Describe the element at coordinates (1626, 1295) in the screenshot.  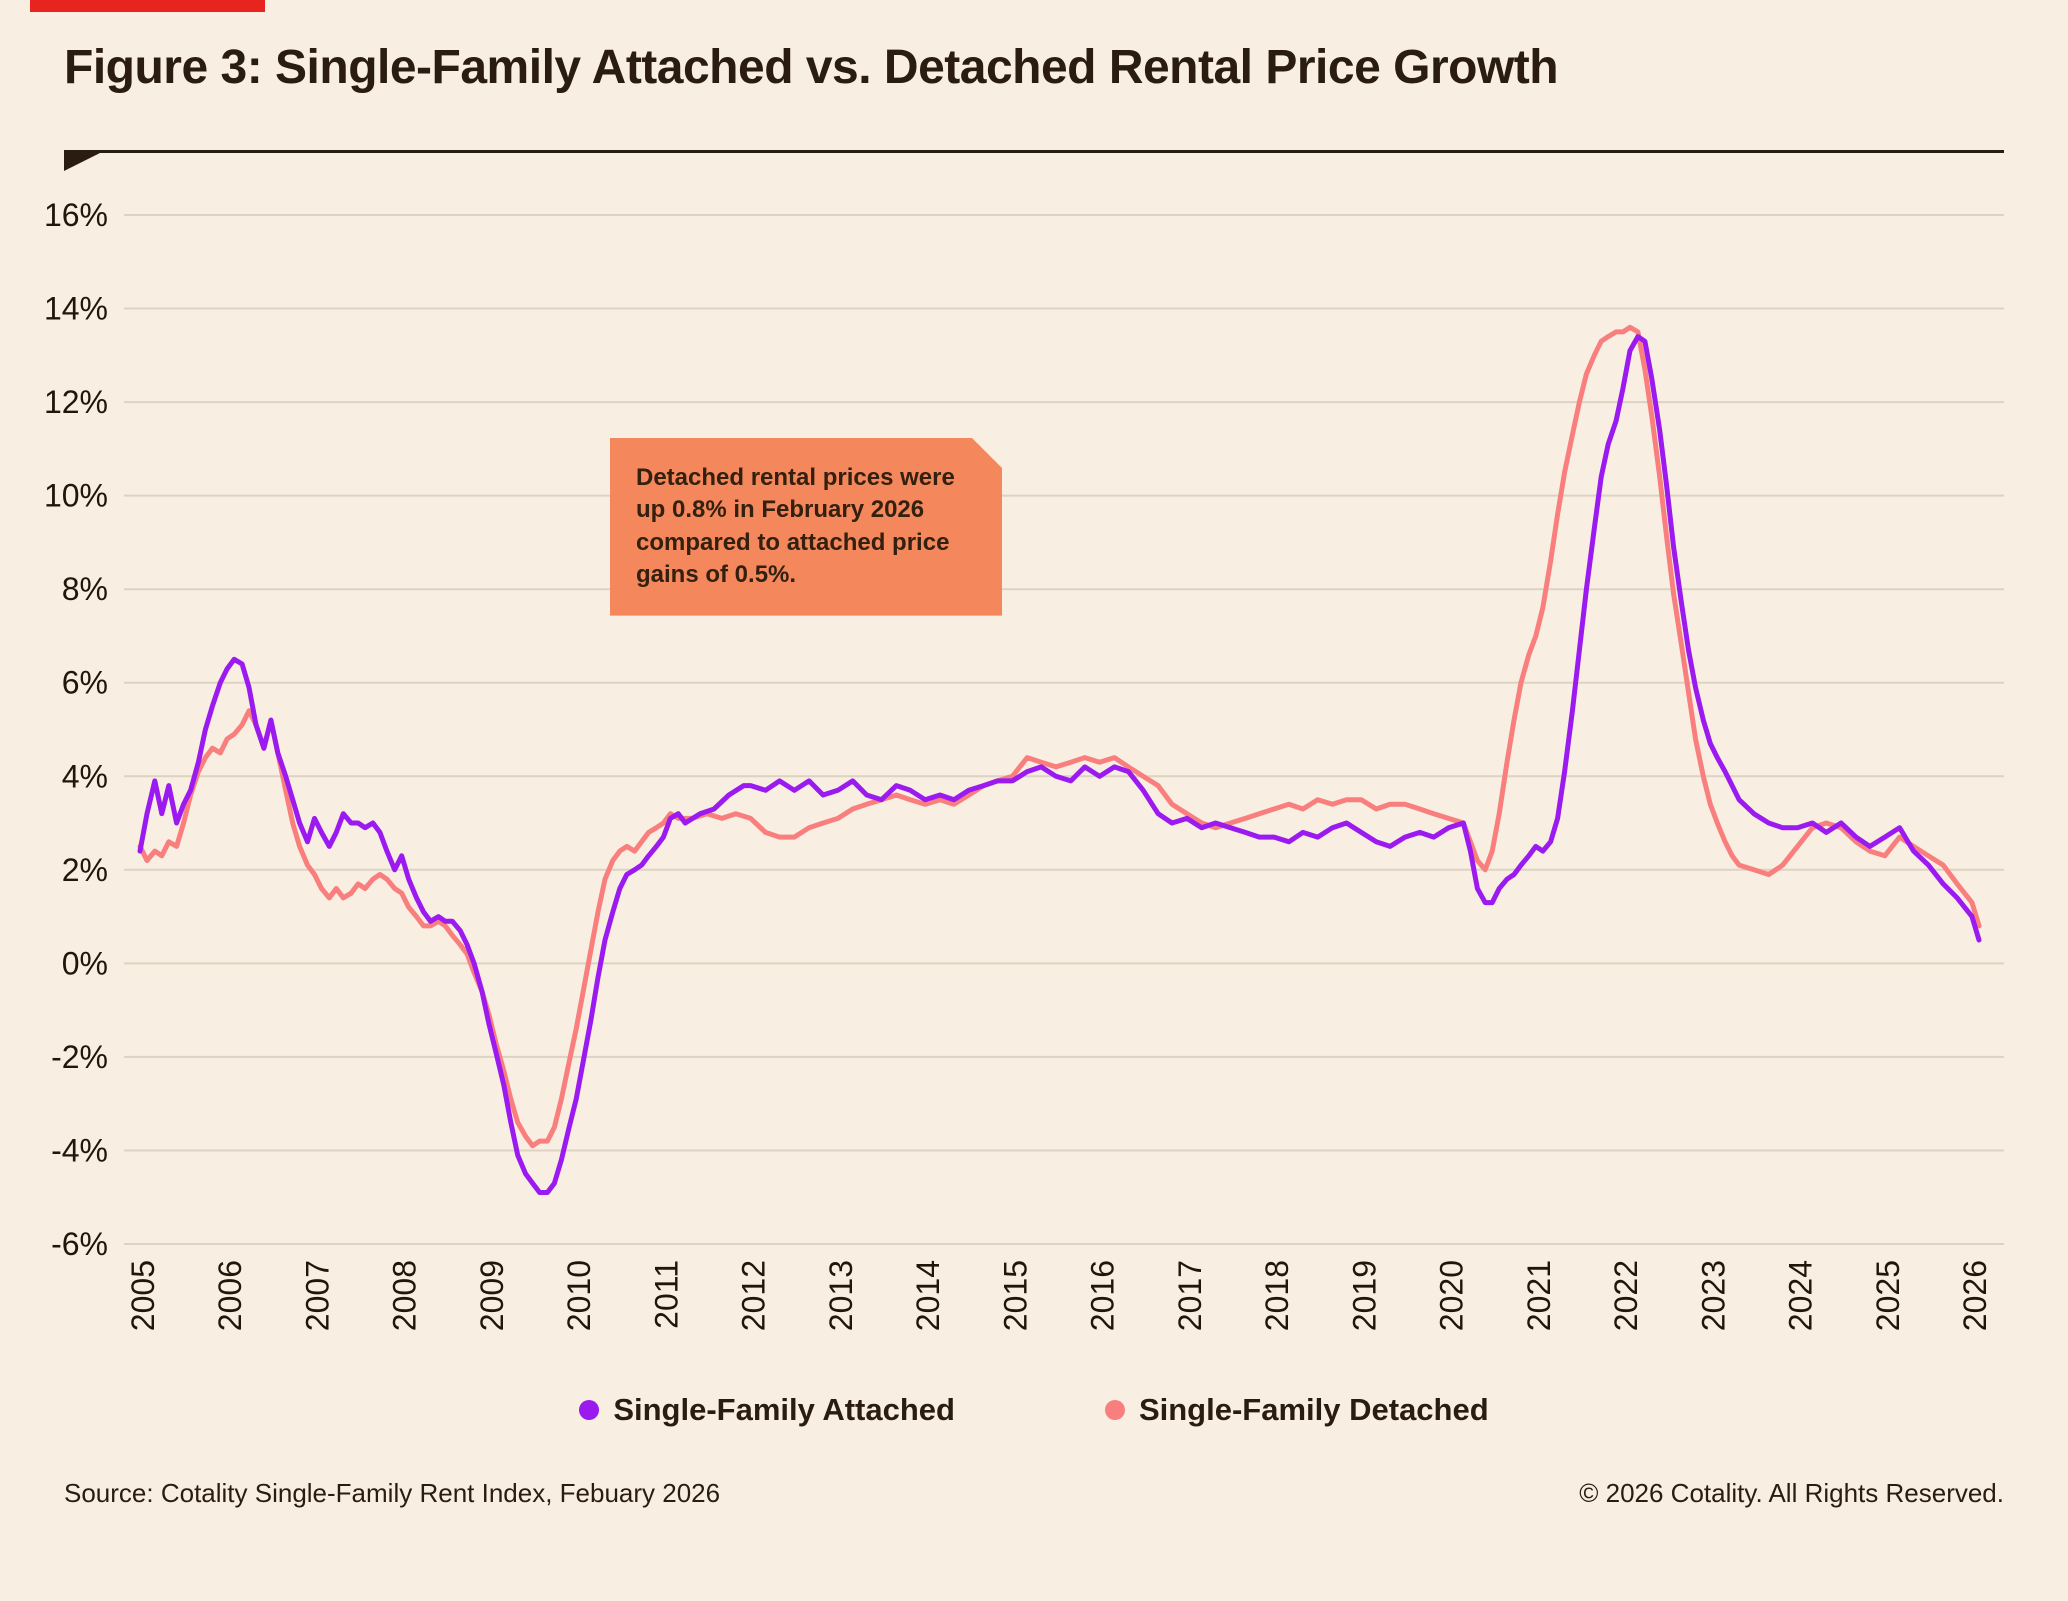
I see `x-tick-label: 2022` at that location.